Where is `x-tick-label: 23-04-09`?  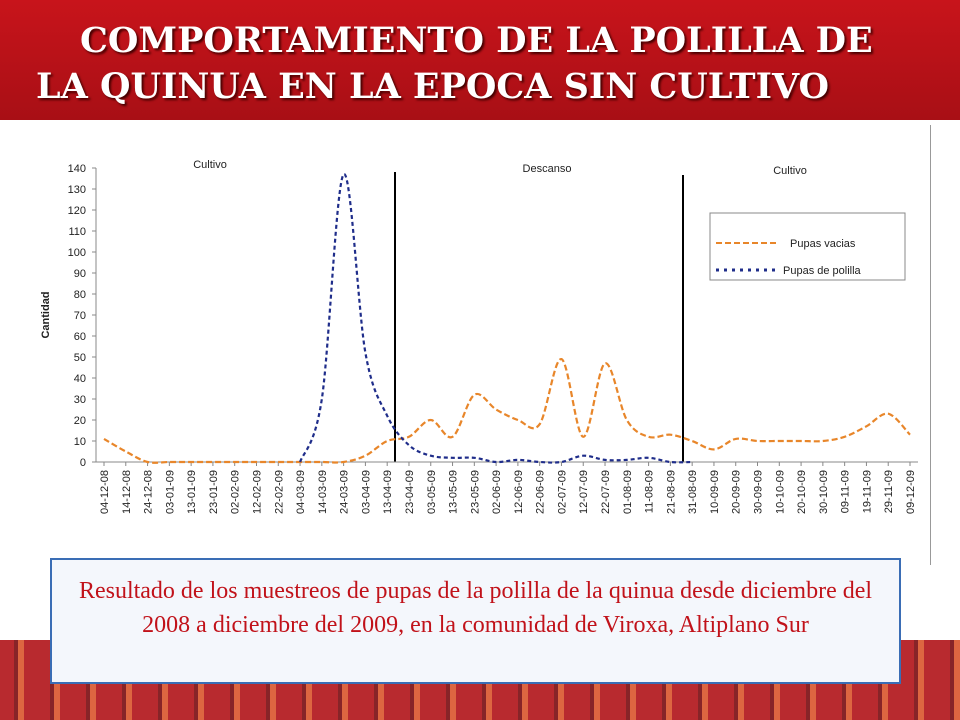
x-tick-label: 23-04-09 is located at coordinates (410, 492).